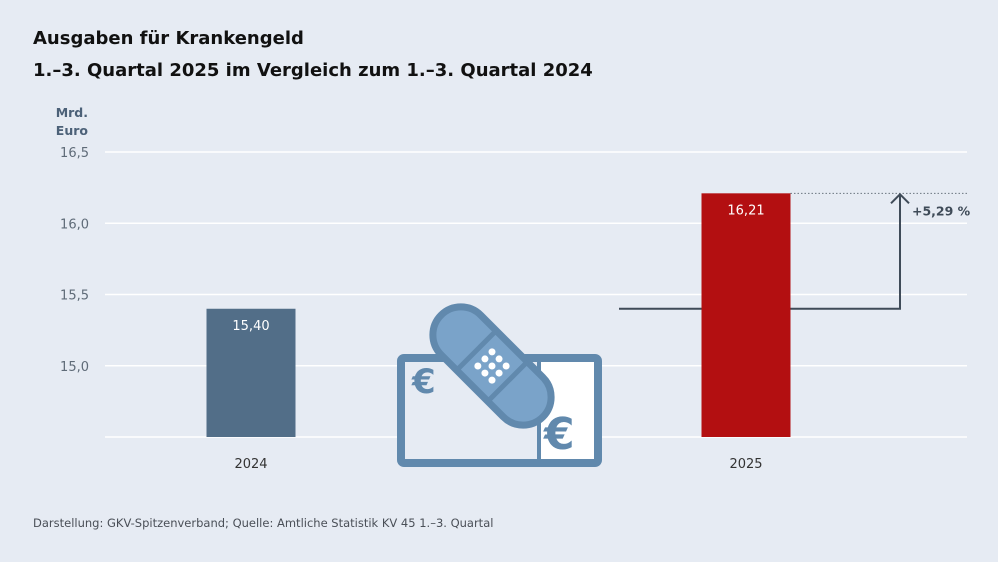  I want to click on y-axis-label-line1: Mrd., so click(71, 112).